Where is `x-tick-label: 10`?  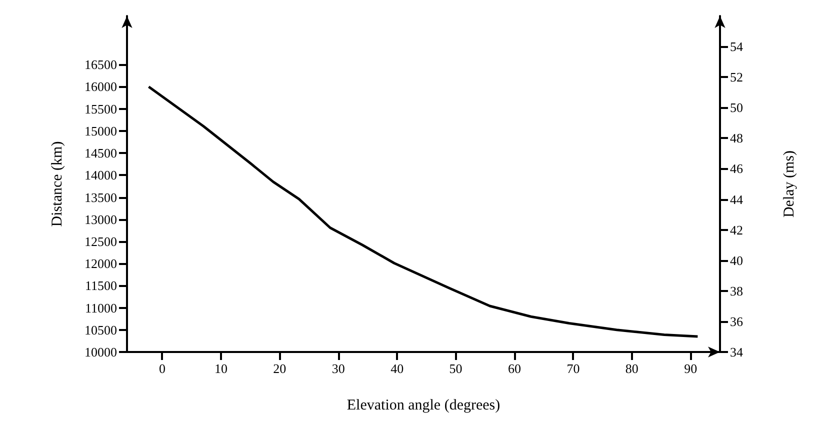 x-tick-label: 10 is located at coordinates (221, 368).